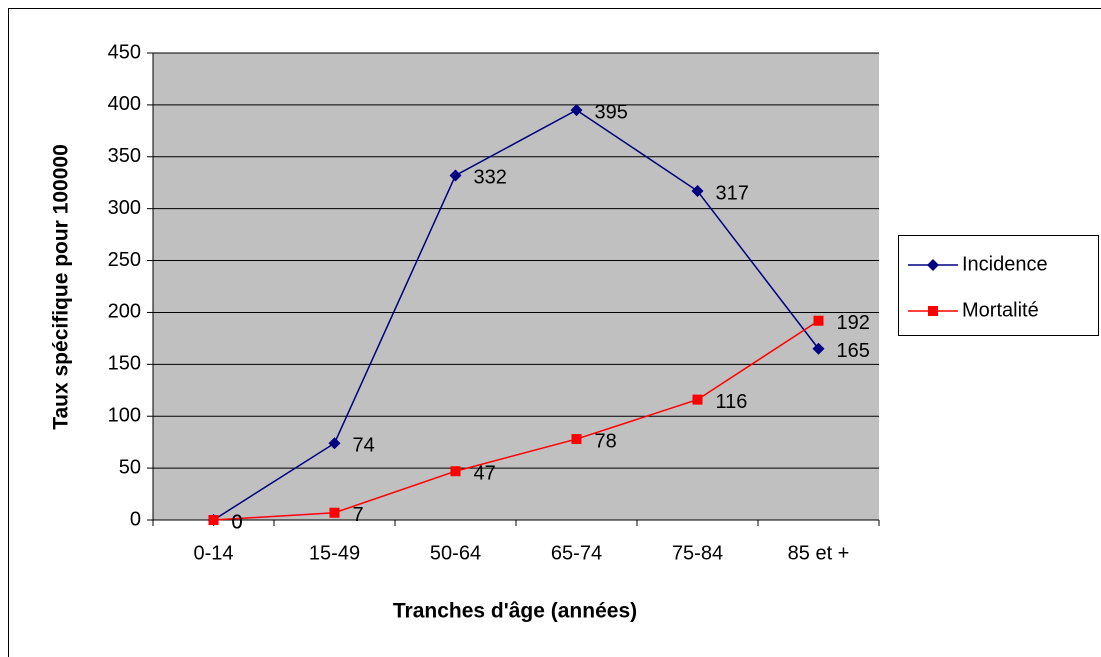 The image size is (1101, 657). Describe the element at coordinates (61, 287) in the screenshot. I see `y-axis-title: Taux spécifique pour 100000` at that location.